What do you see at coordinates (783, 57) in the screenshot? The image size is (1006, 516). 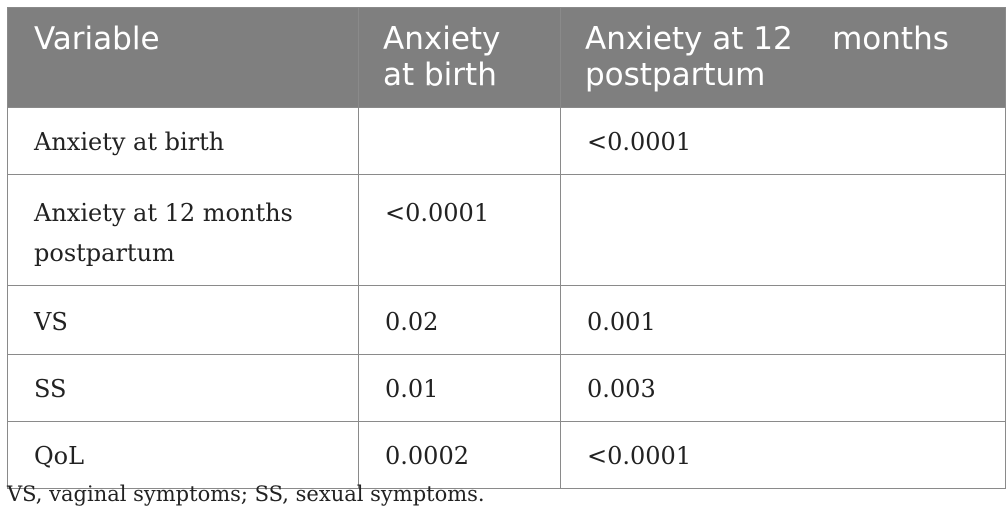 I see `header-anxiety-12-months: Anxiety at 12 months postpartum` at bounding box center [783, 57].